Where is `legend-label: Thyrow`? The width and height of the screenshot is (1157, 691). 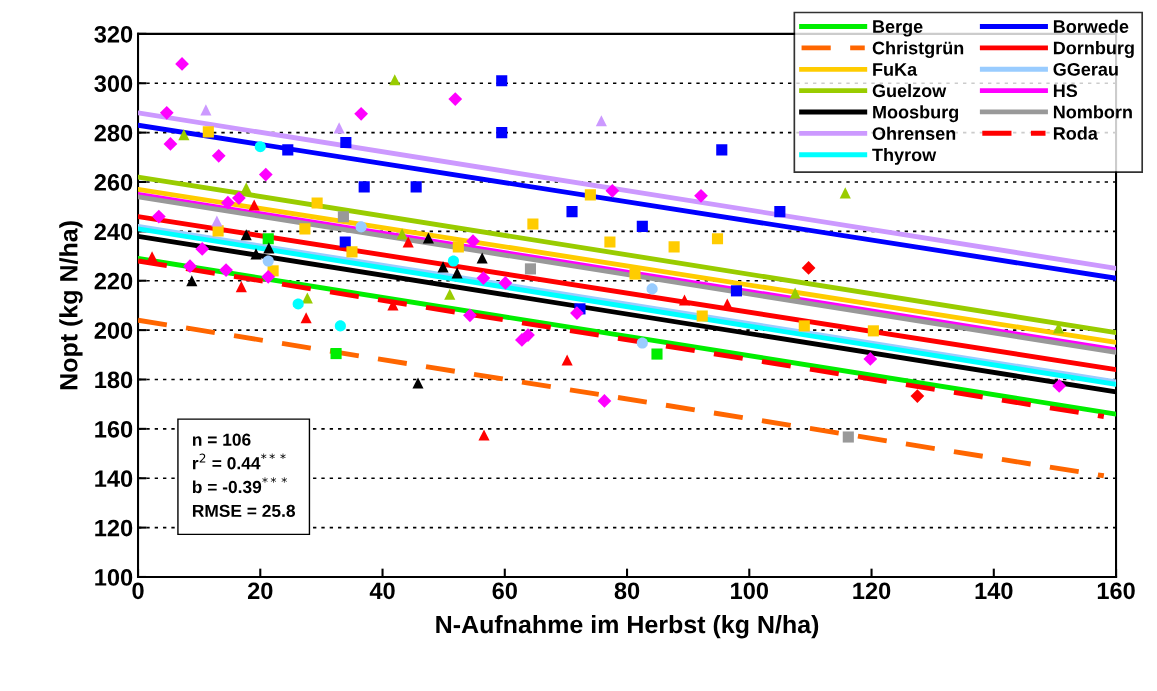
legend-label: Thyrow is located at coordinates (904, 156).